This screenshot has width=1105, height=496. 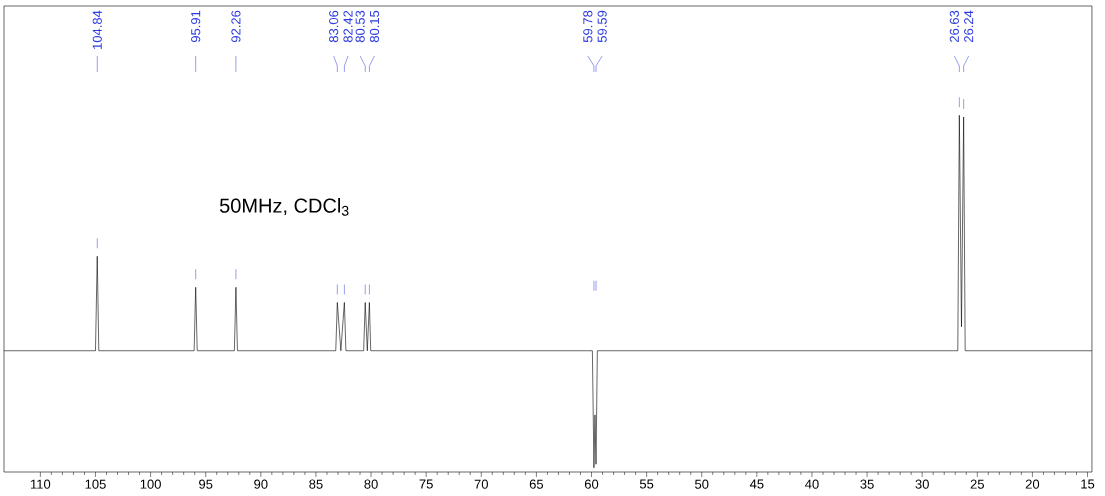 What do you see at coordinates (588, 26) in the screenshot?
I see `annotation: 59.78` at bounding box center [588, 26].